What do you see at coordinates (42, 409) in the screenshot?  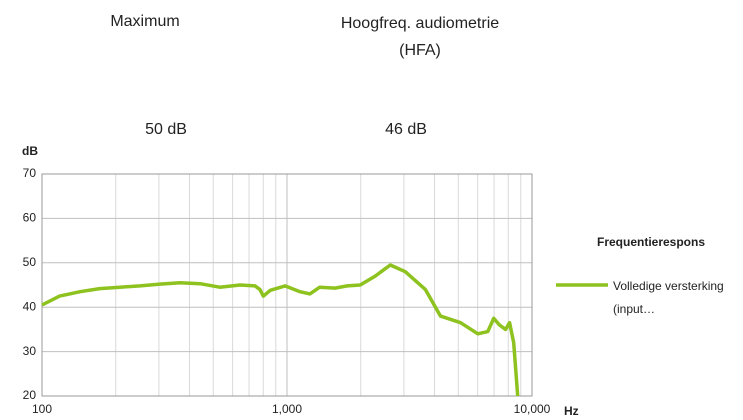 I see `x-tick-label: 100` at bounding box center [42, 409].